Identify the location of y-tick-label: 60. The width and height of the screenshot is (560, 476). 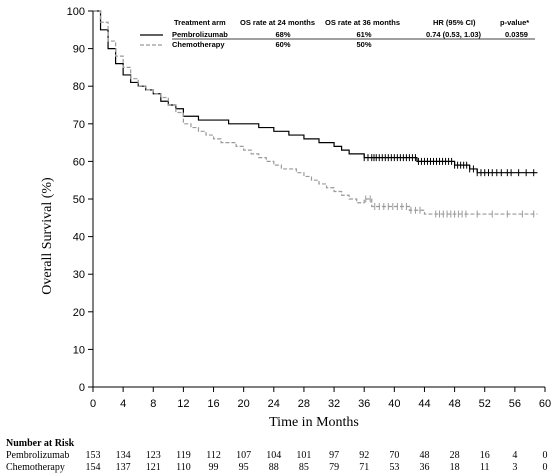
(79, 162).